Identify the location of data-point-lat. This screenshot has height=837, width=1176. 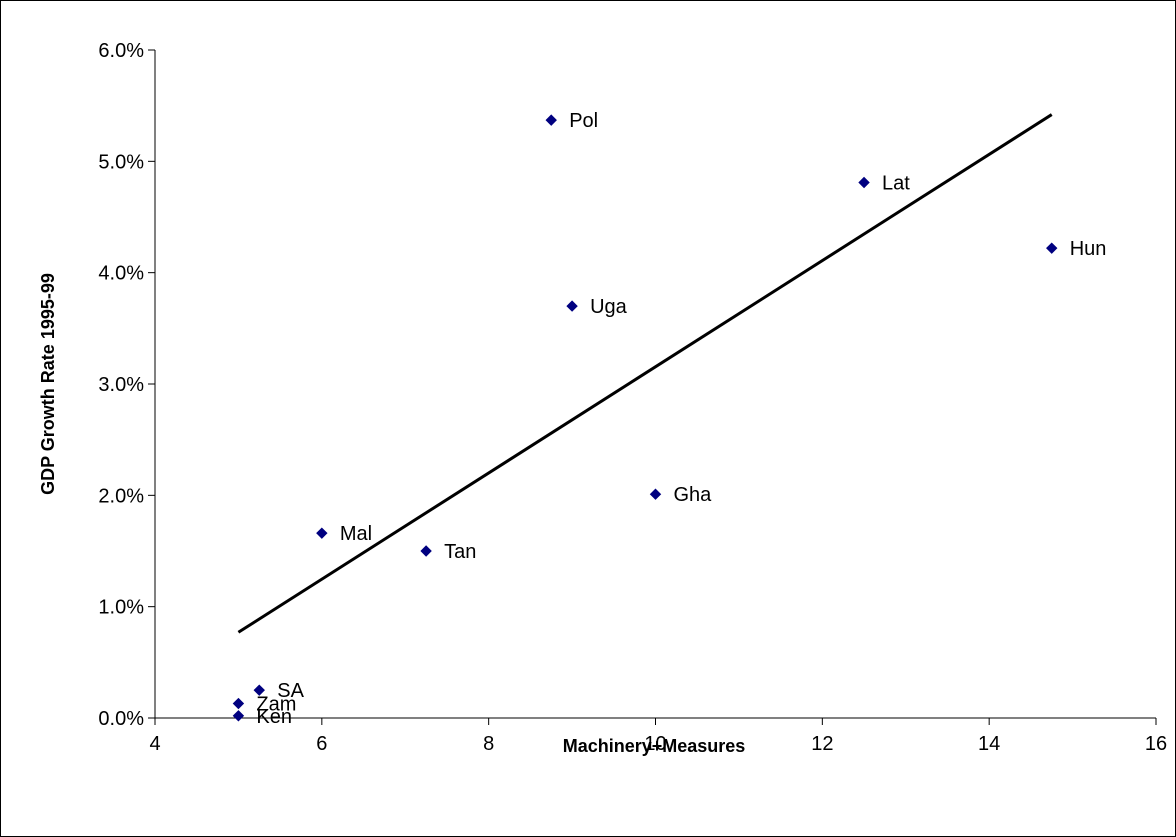
(864, 182).